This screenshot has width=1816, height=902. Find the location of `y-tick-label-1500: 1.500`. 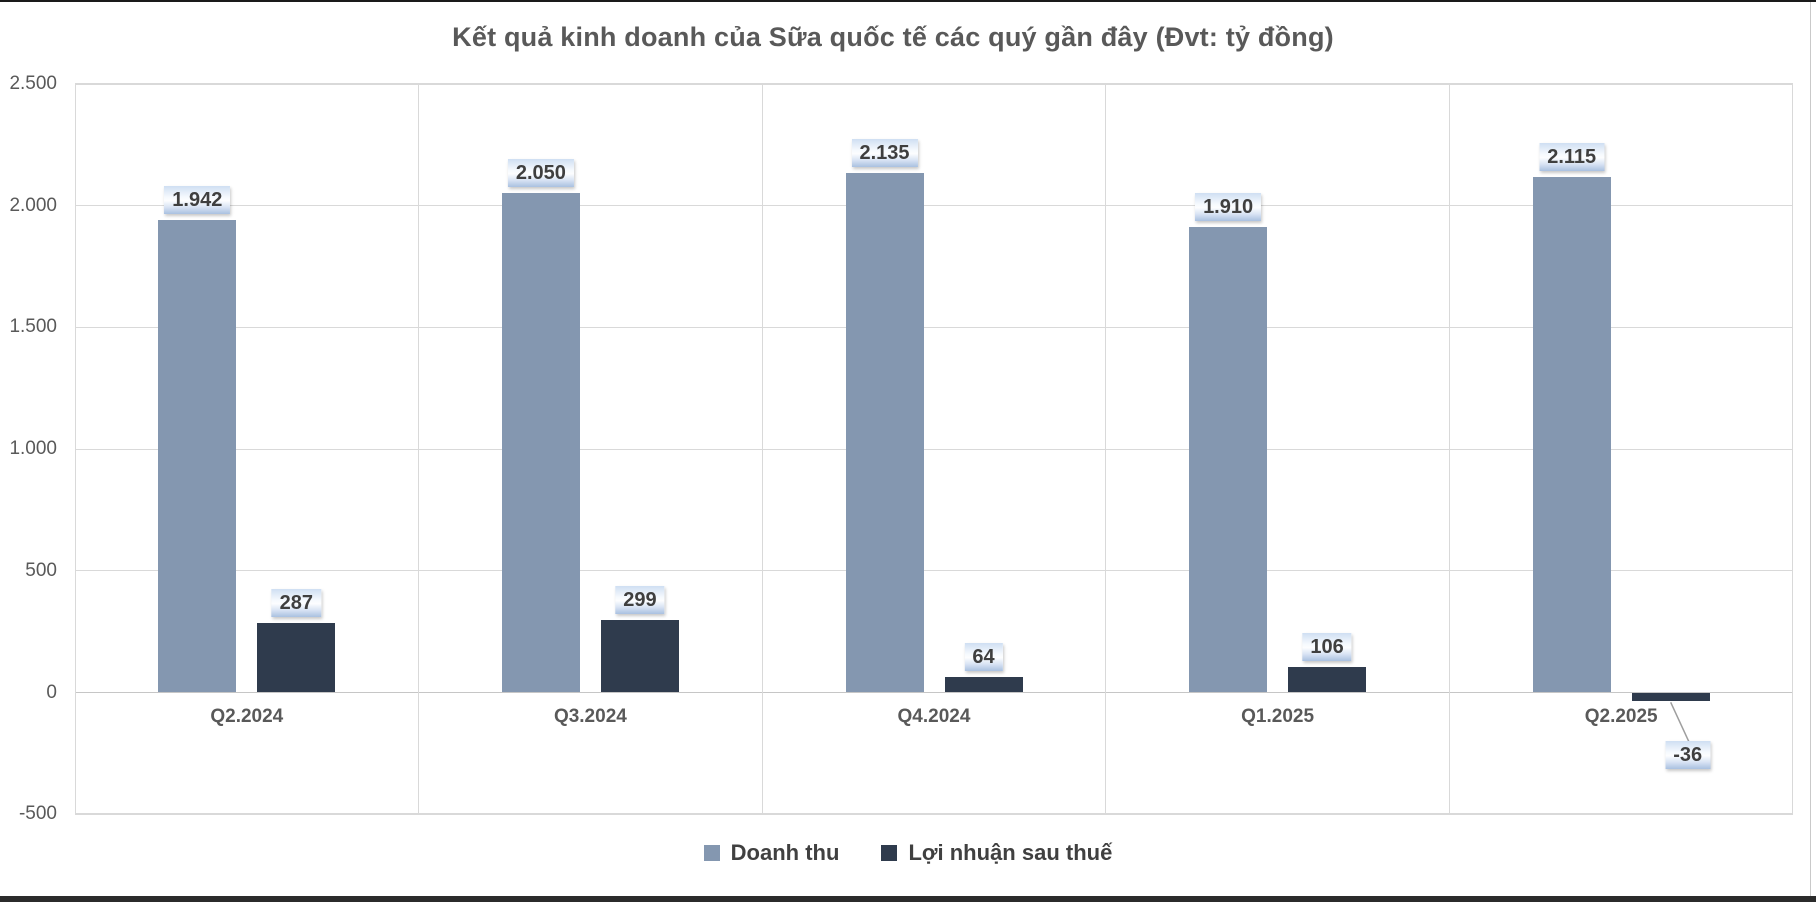

y-tick-label-1500: 1.500 is located at coordinates (33, 327).